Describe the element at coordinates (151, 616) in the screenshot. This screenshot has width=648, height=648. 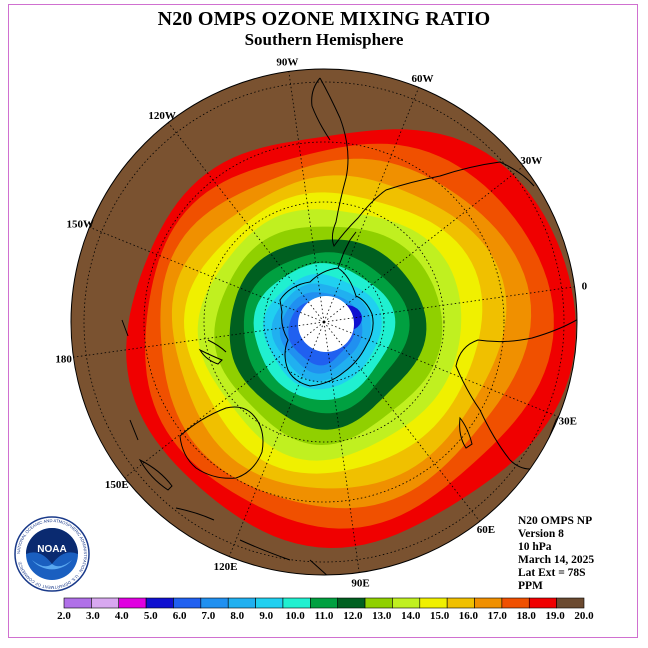
I see `colorbar-label: 5.0` at that location.